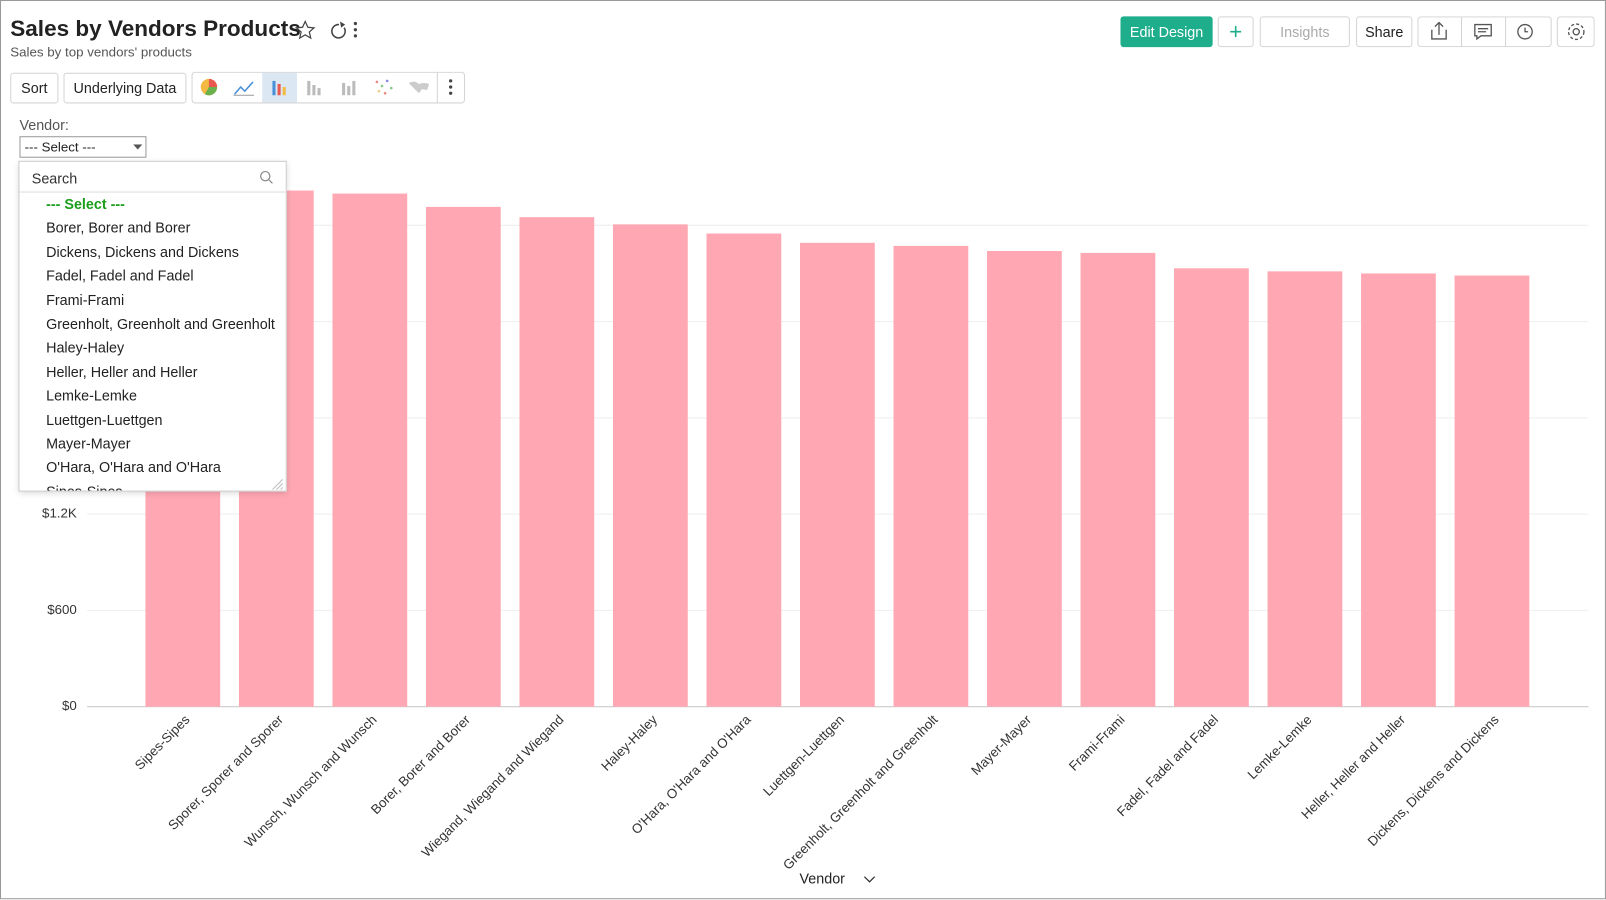 The width and height of the screenshot is (1606, 900). Describe the element at coordinates (118, 227) in the screenshot. I see `filter-option: Borer, Borer and Borer` at that location.